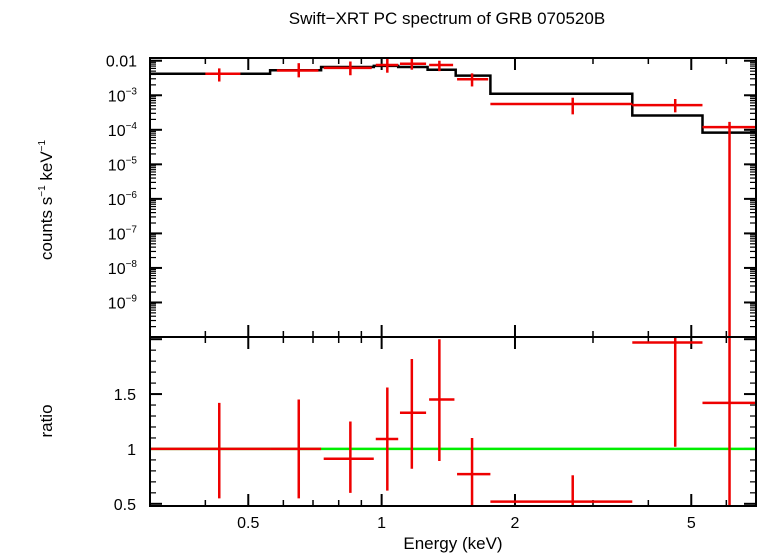 Image resolution: width=758 pixels, height=556 pixels. Describe the element at coordinates (123, 164) in the screenshot. I see `spectrum-y-tick-label: 10⁻⁵` at that location.